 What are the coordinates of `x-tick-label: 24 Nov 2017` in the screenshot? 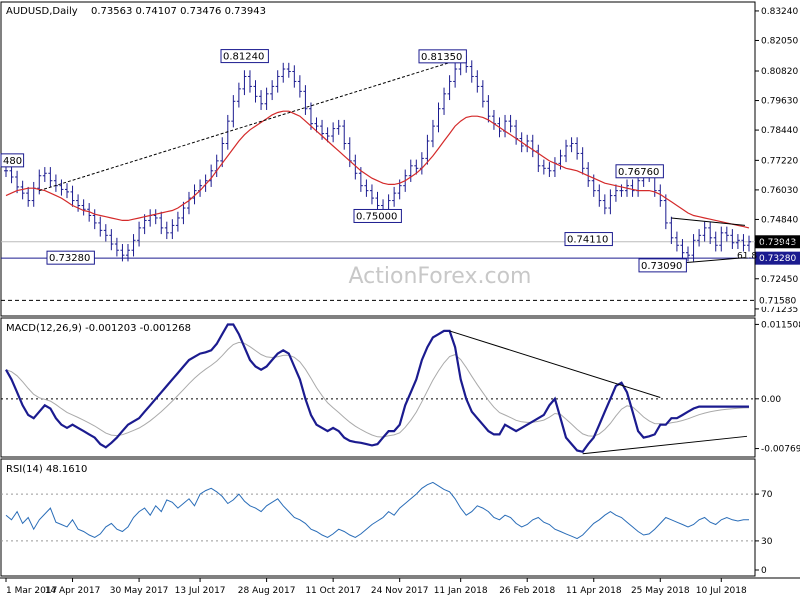 It's located at (400, 591).